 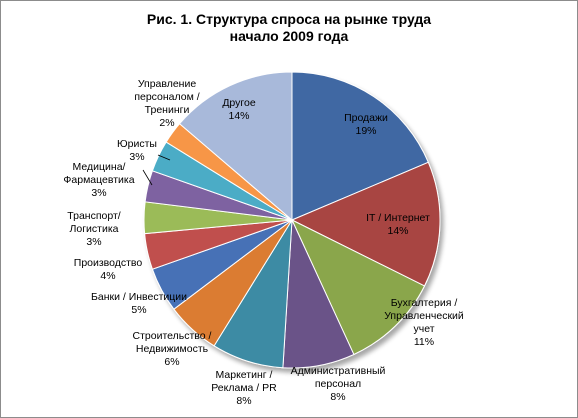 What do you see at coordinates (360, 146) in the screenshot?
I see `pie-slice-sales` at bounding box center [360, 146].